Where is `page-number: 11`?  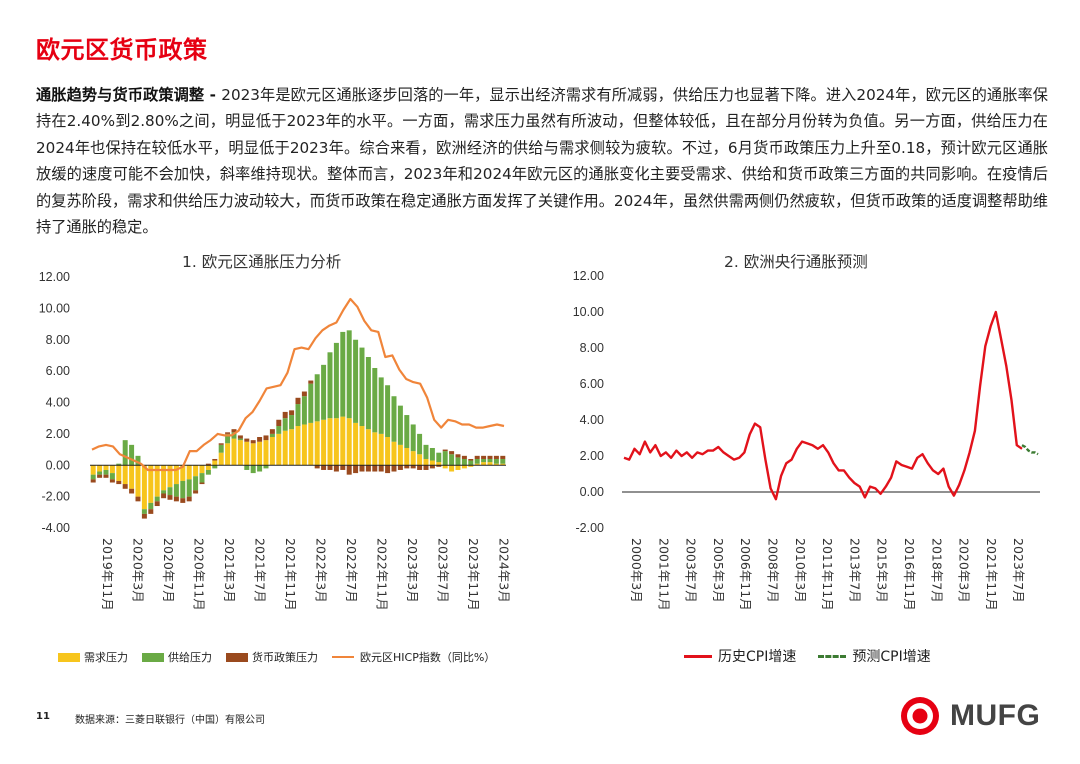
page-number: 11 is located at coordinates (43, 716).